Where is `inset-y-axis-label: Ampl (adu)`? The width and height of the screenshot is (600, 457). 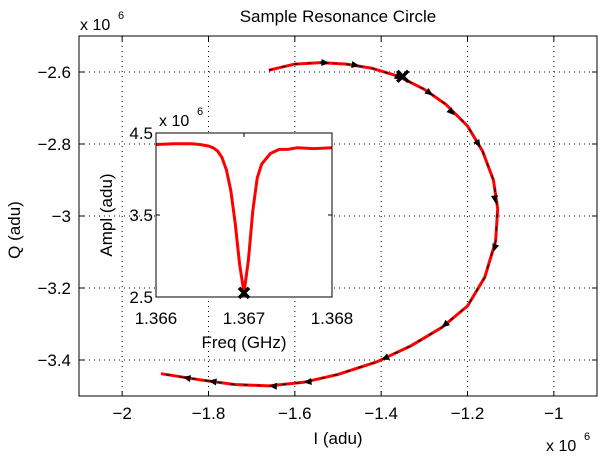 inset-y-axis-label: Ampl (adu) is located at coordinates (106, 214).